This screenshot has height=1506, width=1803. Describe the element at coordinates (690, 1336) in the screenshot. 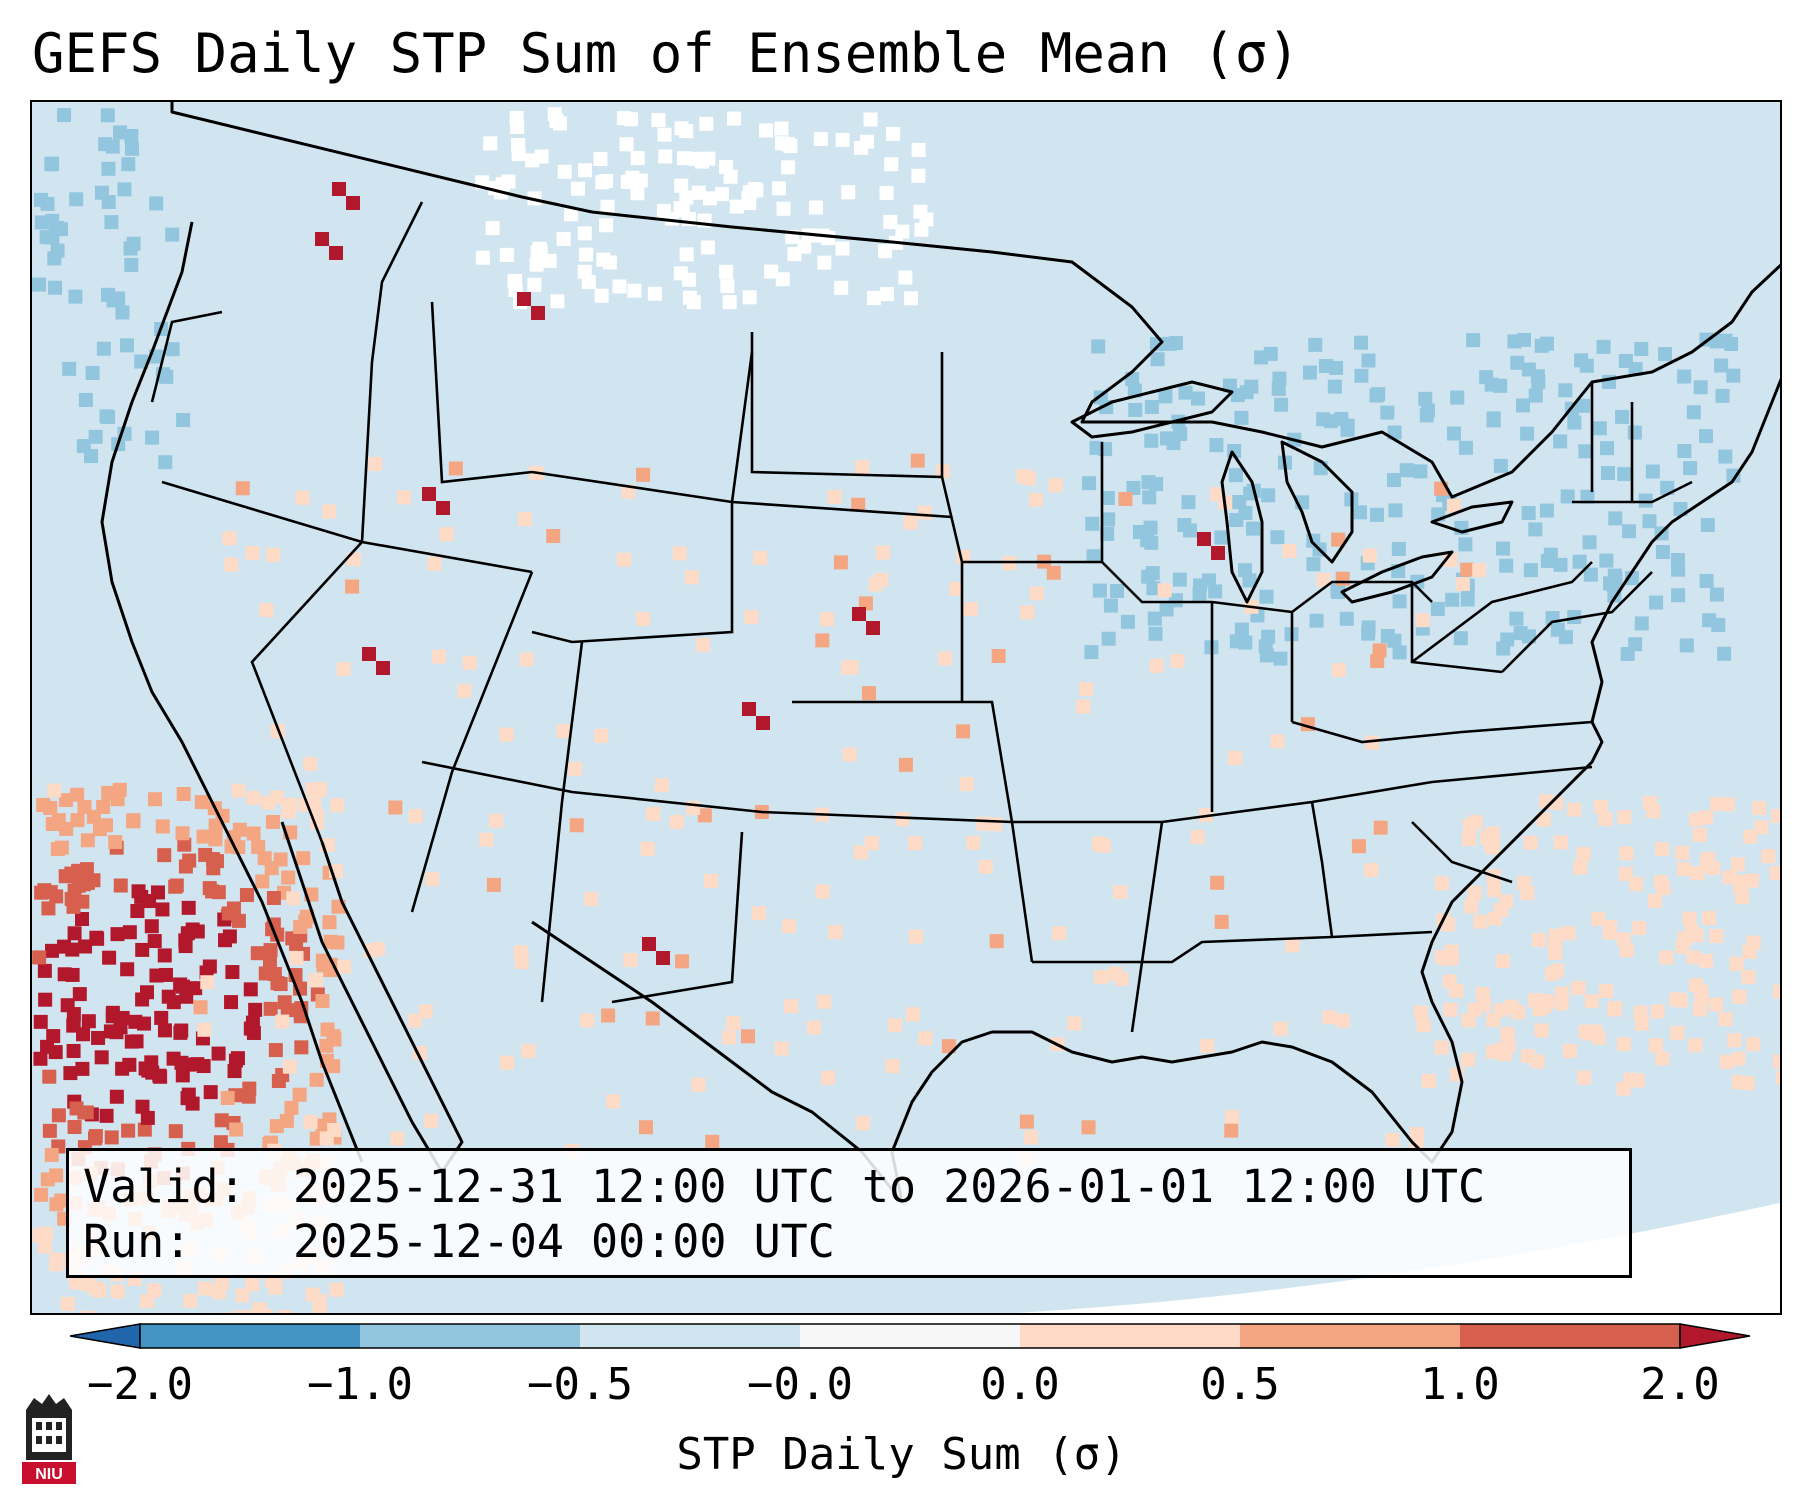

I see `colorbar-segment` at that location.